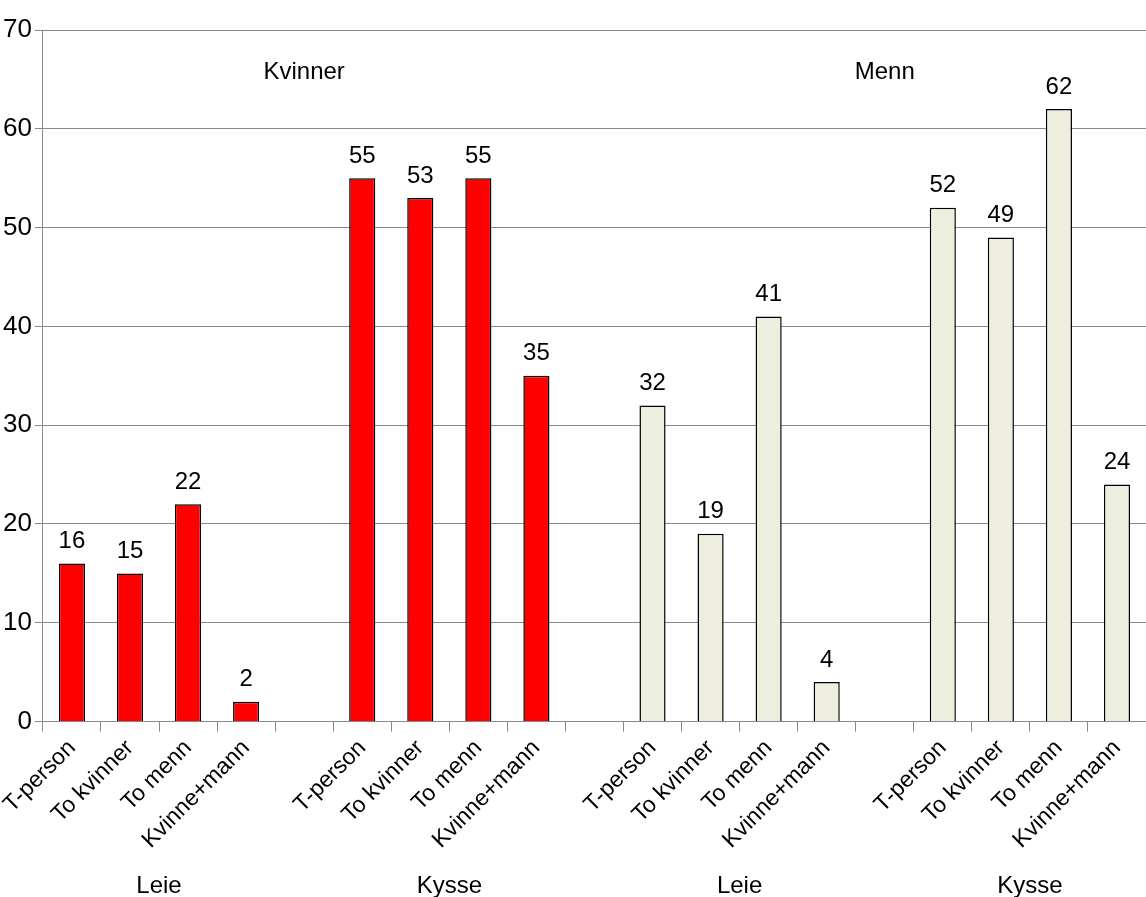 Image resolution: width=1146 pixels, height=897 pixels. I want to click on y-tick-label: 30, so click(17, 423).